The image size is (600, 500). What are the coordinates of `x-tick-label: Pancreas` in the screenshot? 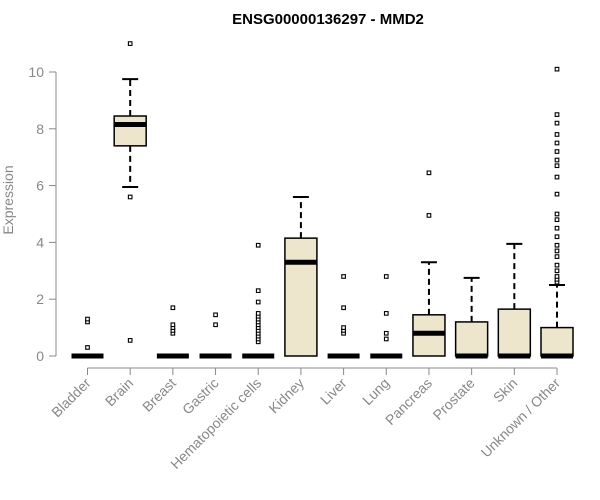 It's located at (408, 401).